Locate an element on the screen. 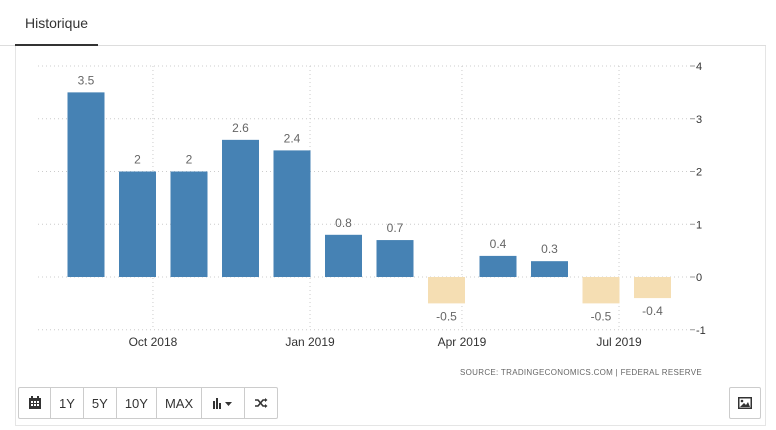  chart-toolbar: 1Y 5Y 10Y MAX is located at coordinates (148, 403).